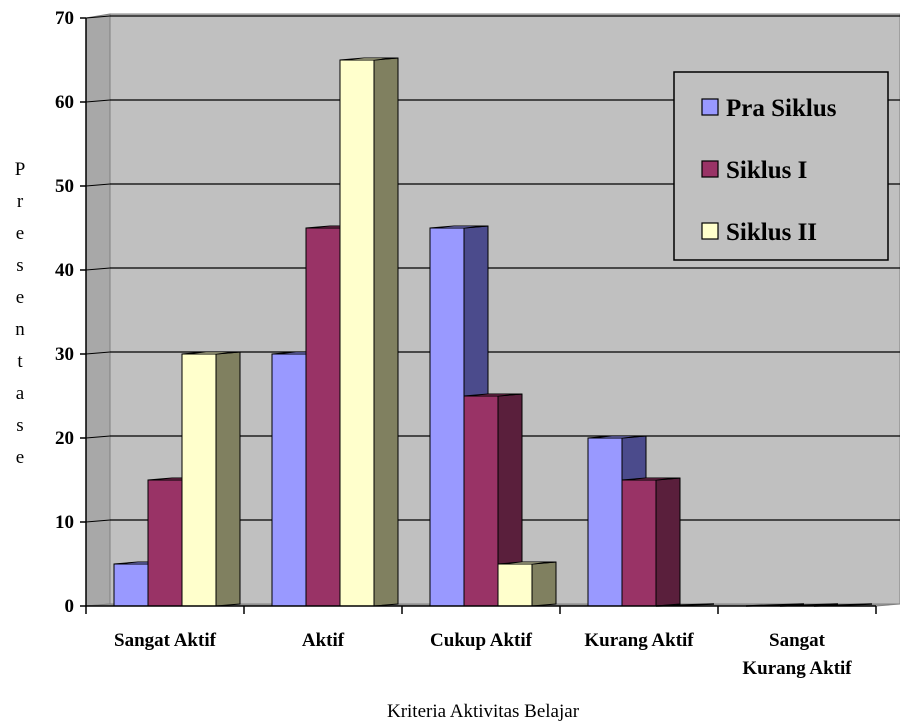 The image size is (900, 726). What do you see at coordinates (766, 170) in the screenshot?
I see `legend-label: Siklus I` at bounding box center [766, 170].